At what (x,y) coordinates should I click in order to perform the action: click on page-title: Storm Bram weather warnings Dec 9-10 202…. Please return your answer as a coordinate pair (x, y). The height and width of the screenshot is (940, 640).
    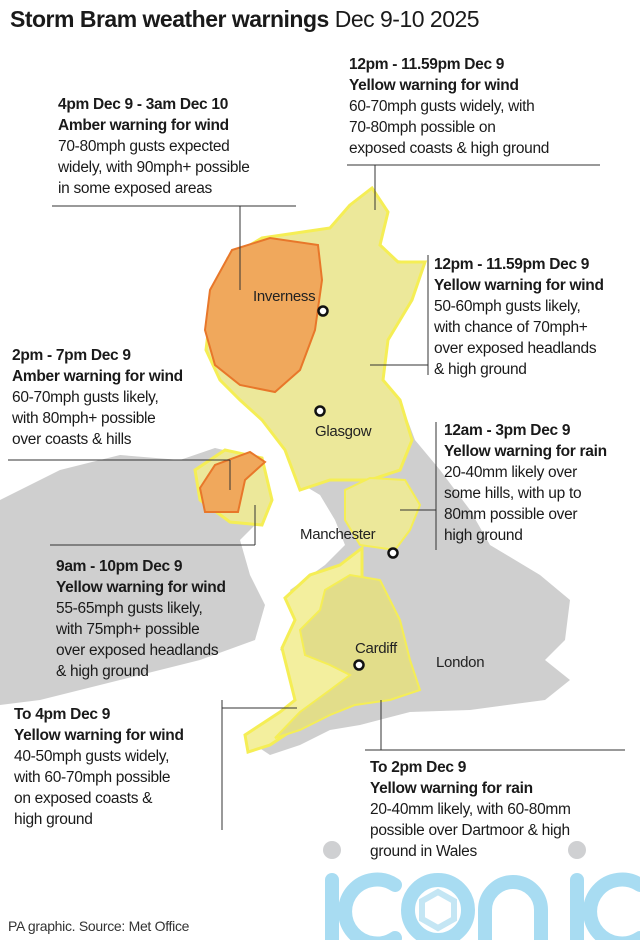
    Looking at the image, I should click on (245, 19).